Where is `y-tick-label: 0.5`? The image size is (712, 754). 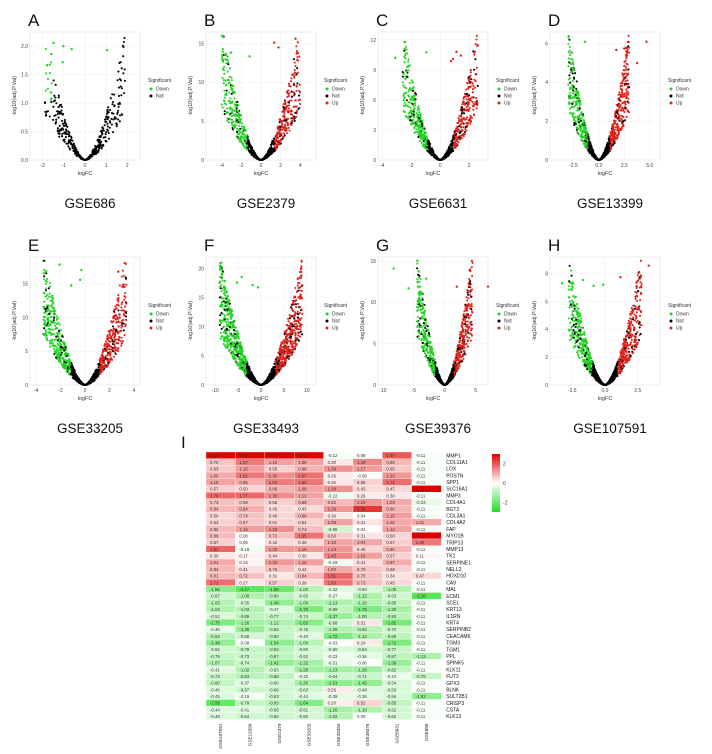
y-tick-label: 0.5 is located at coordinates (24, 132).